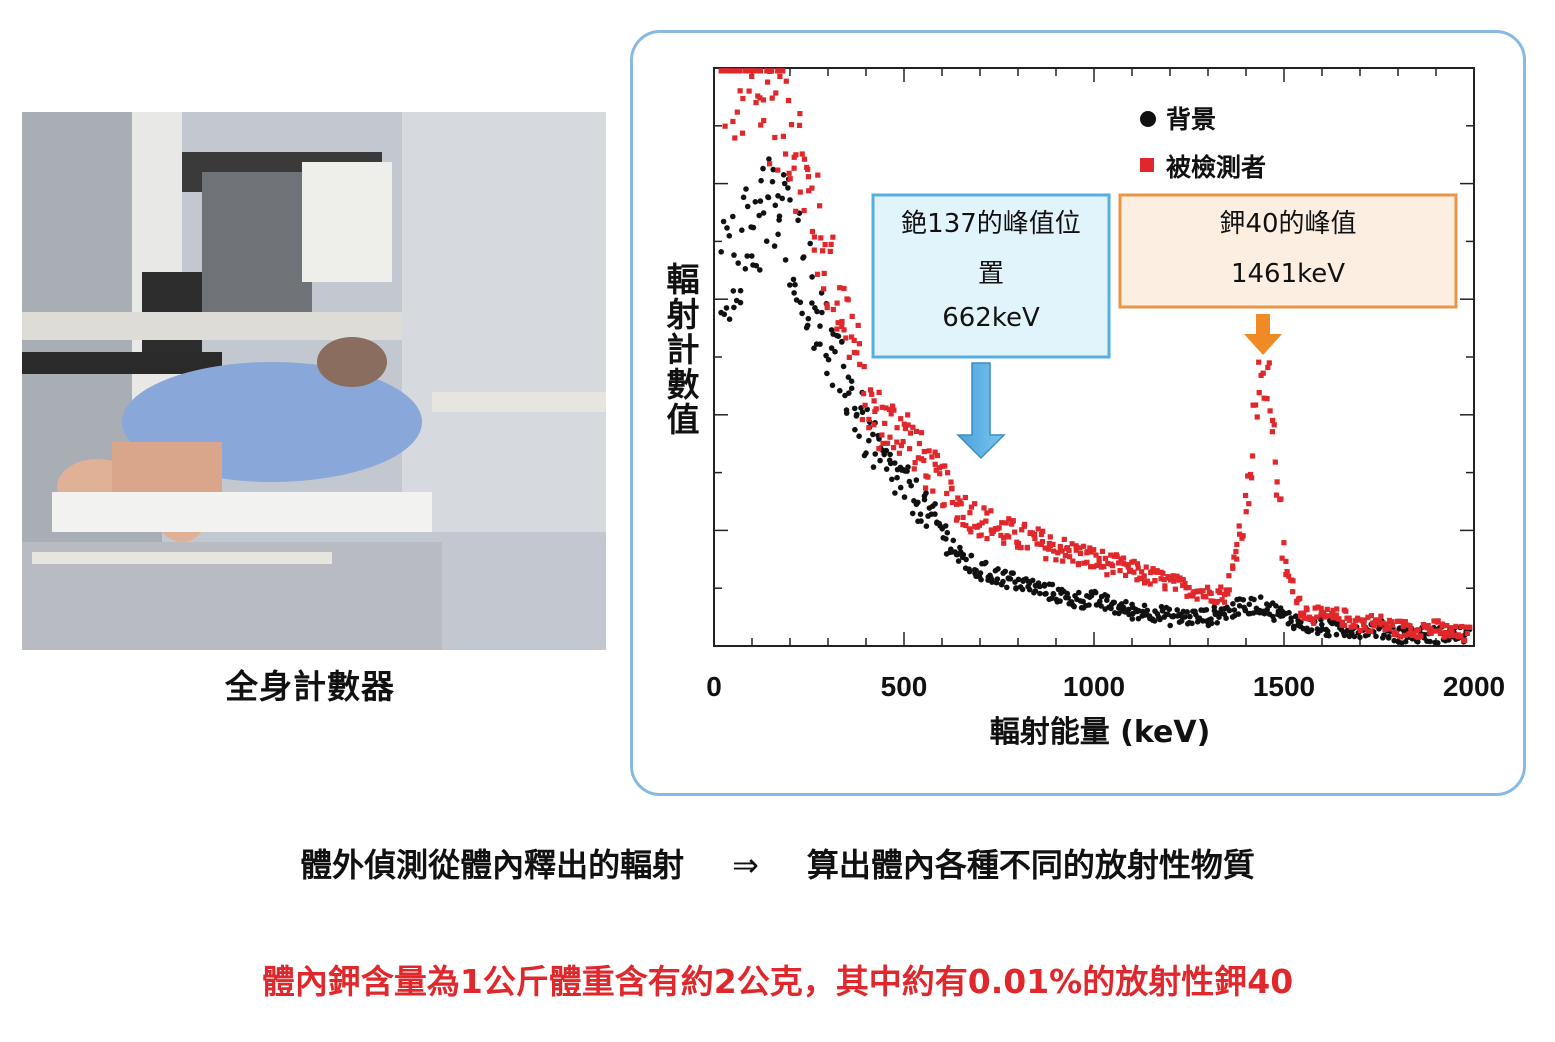 This screenshot has width=1555, height=1042. Describe the element at coordinates (991, 274) in the screenshot. I see `cs137-label-line2: 置` at that location.